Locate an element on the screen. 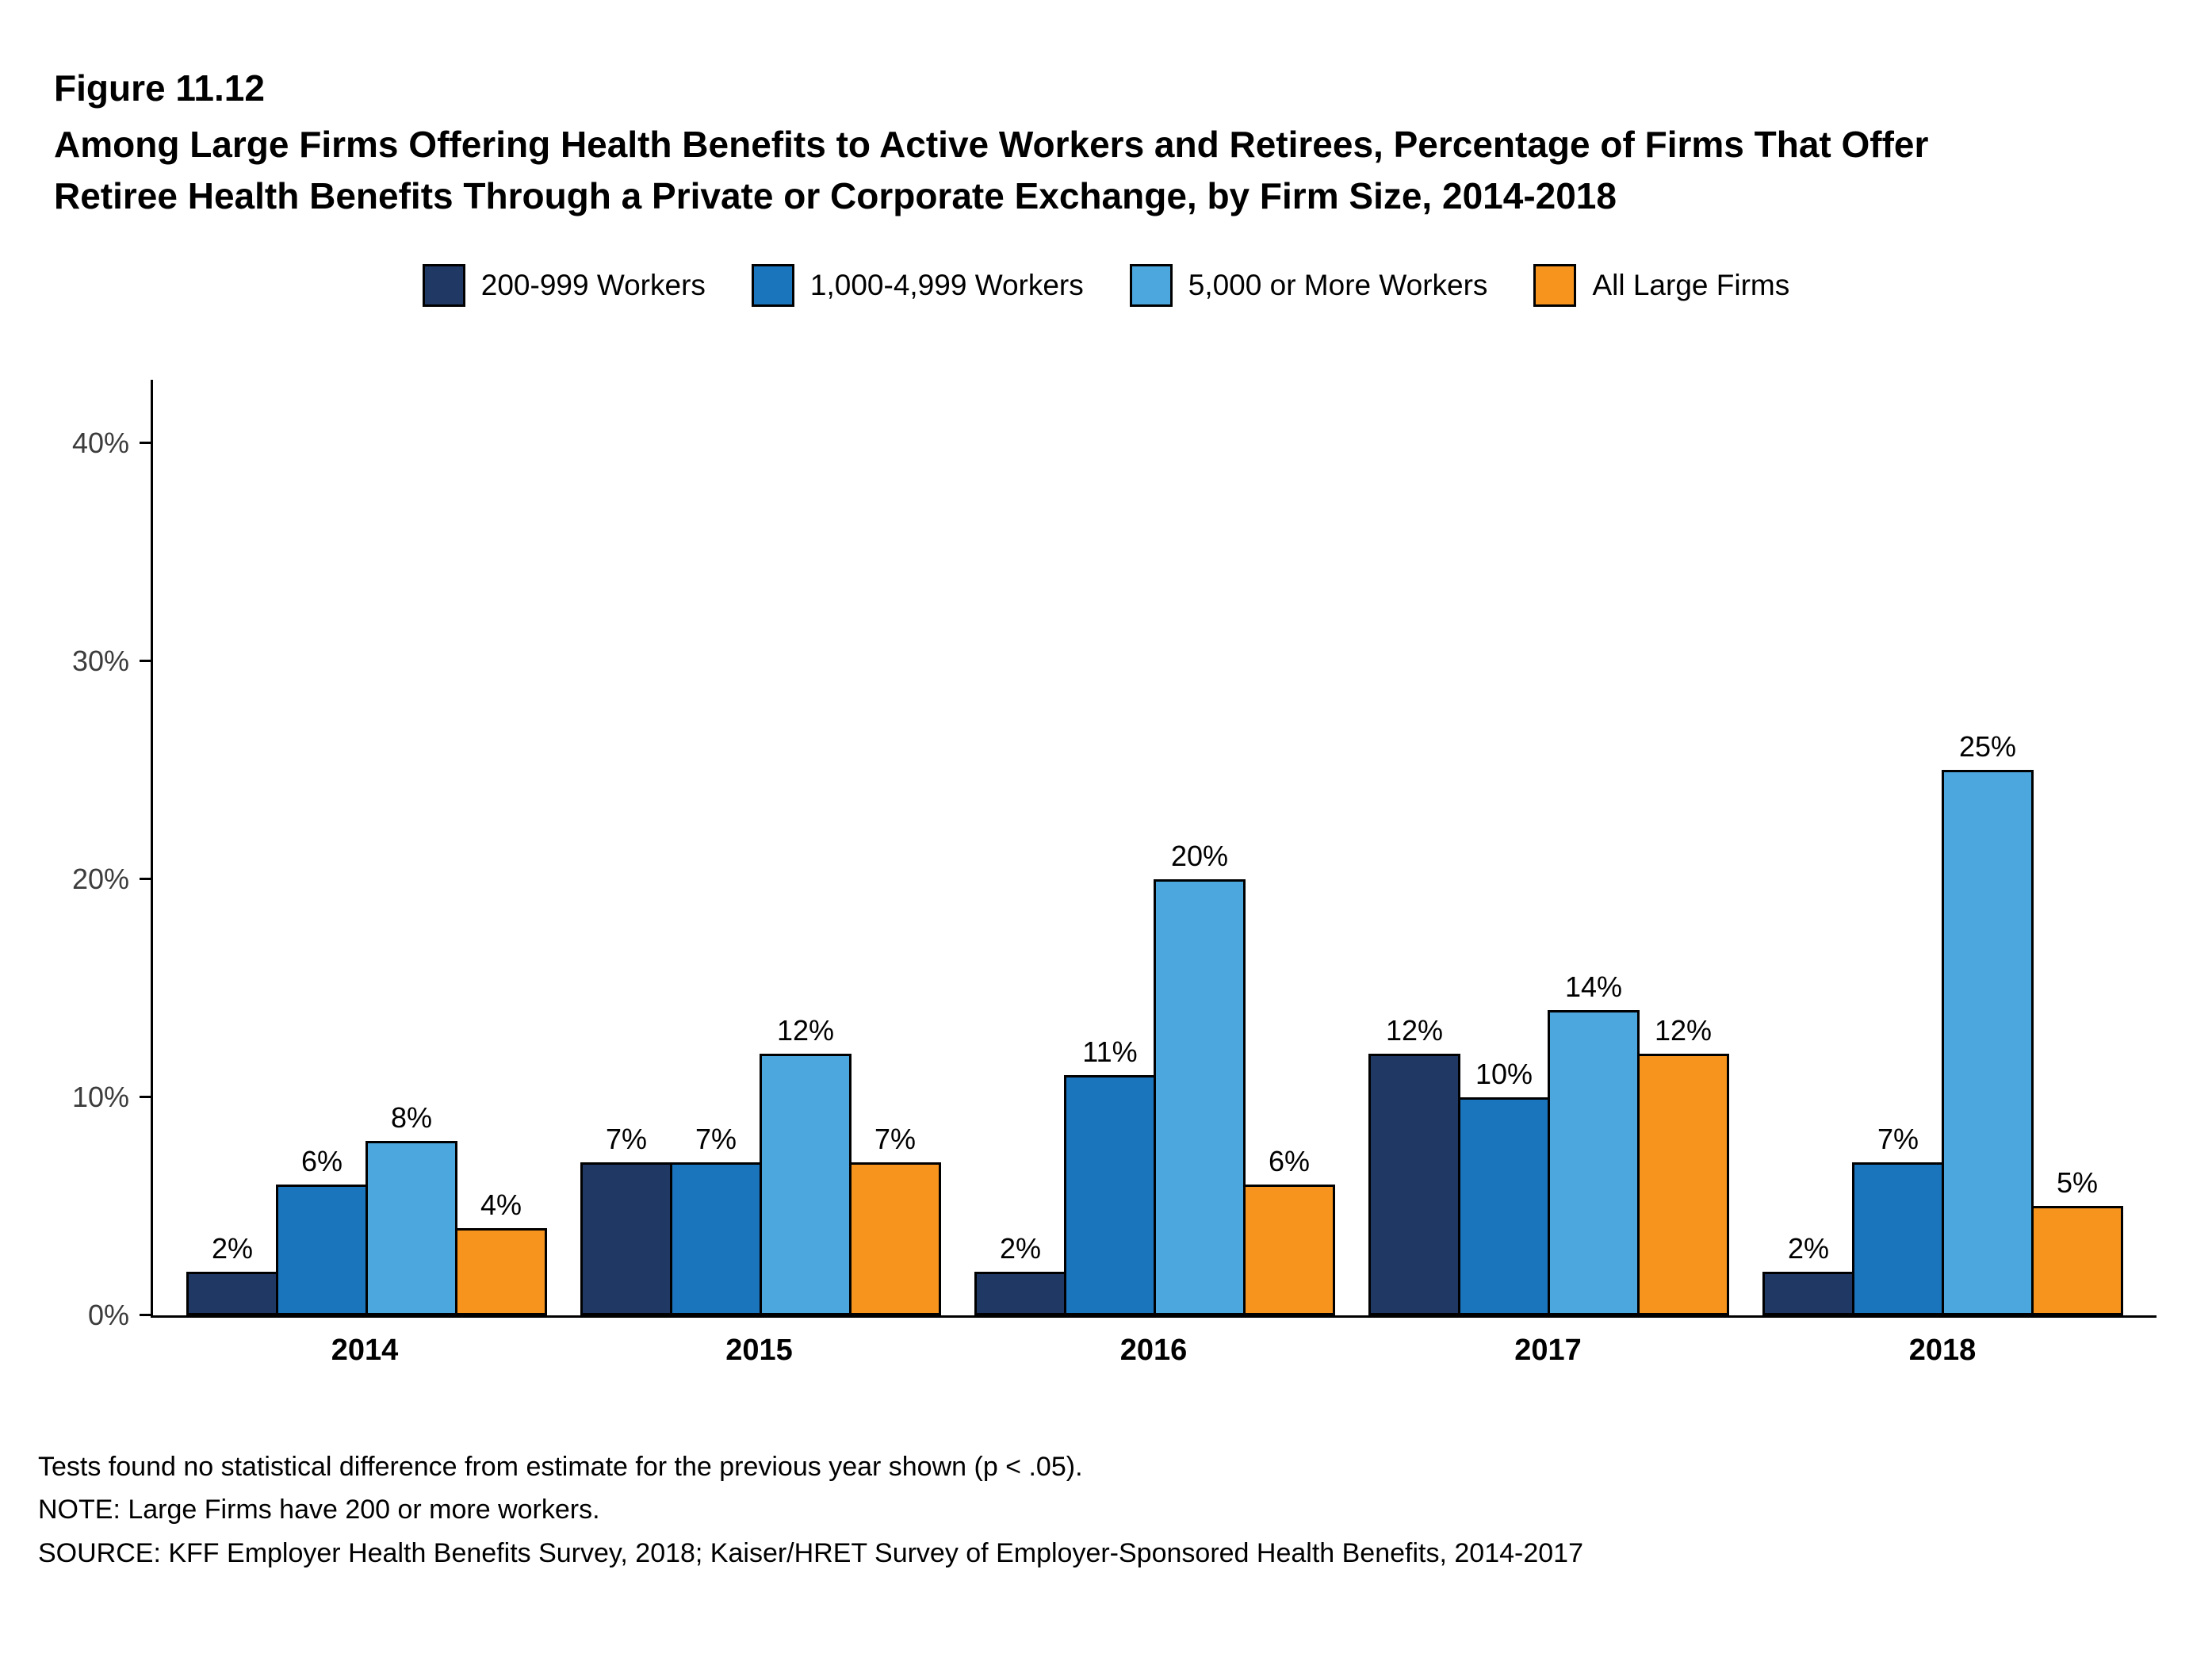  legend-label: All Large Firms is located at coordinates (1691, 284).